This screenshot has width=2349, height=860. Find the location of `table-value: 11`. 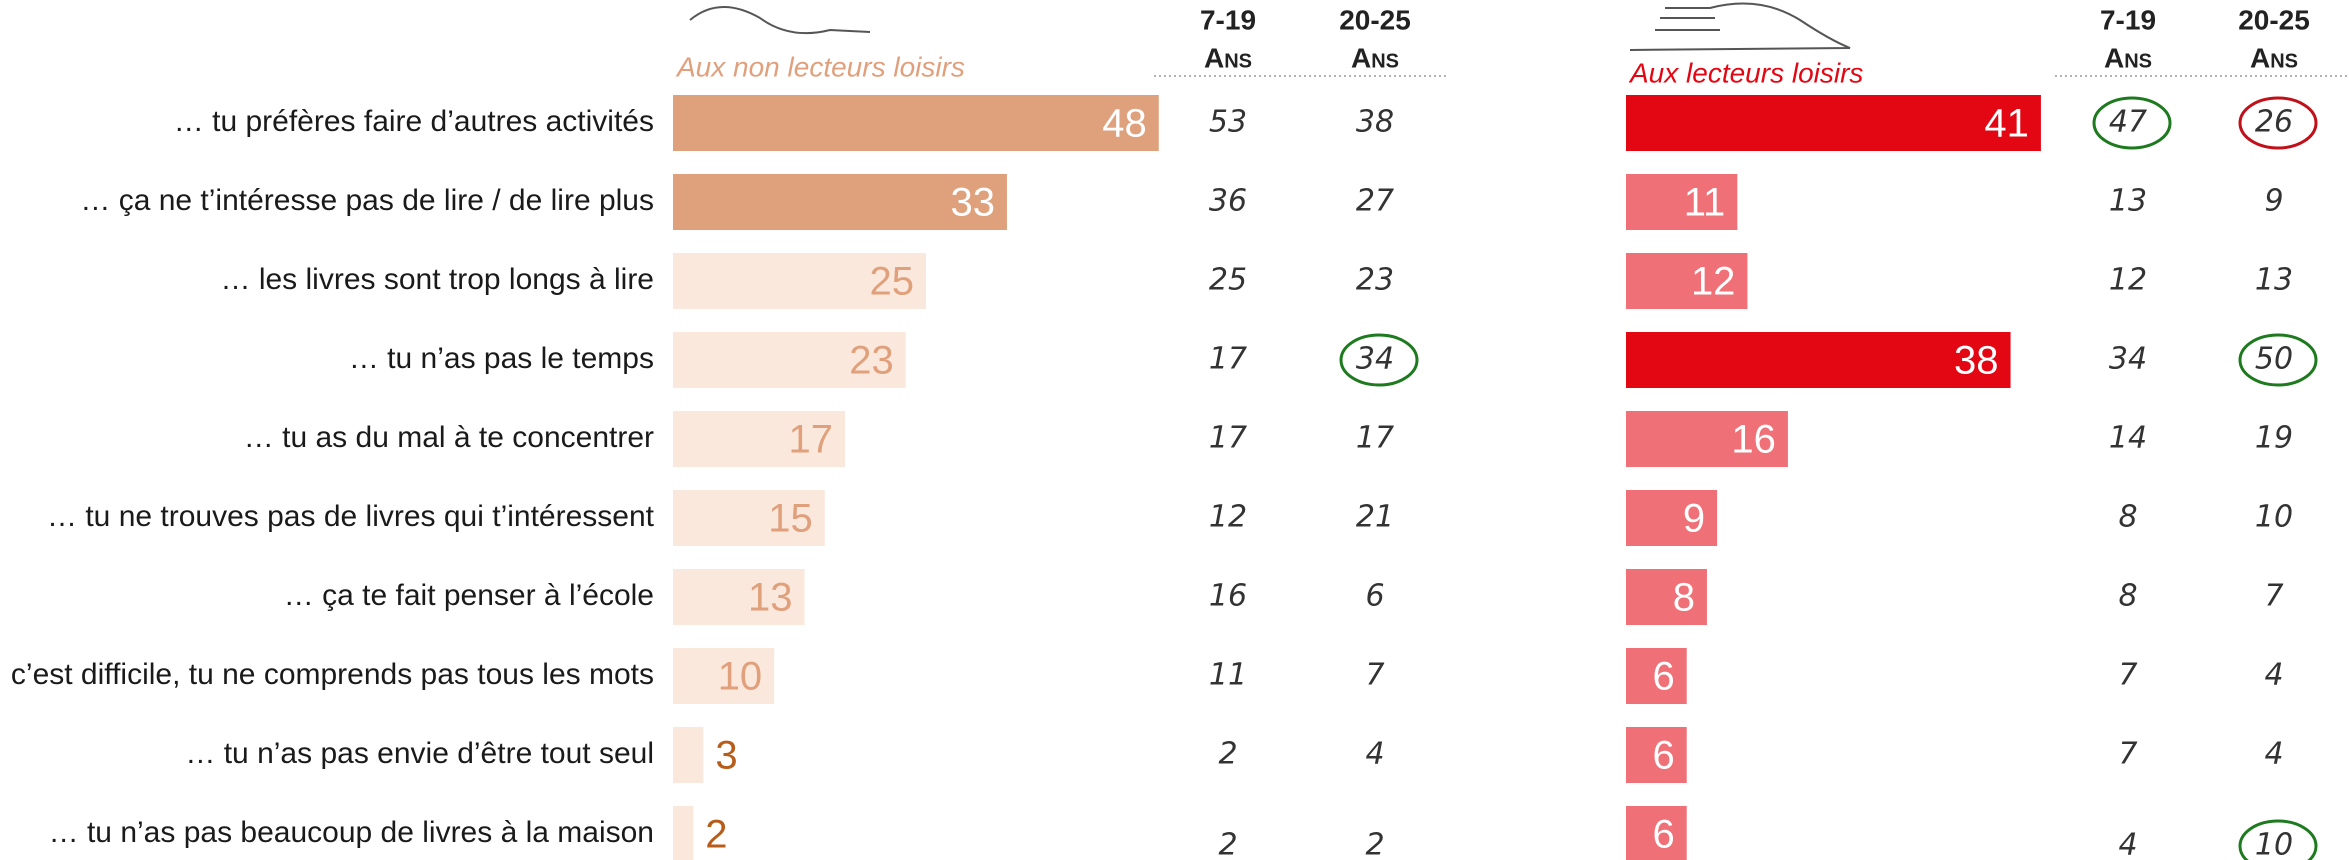

table-value: 11 is located at coordinates (1228, 675).